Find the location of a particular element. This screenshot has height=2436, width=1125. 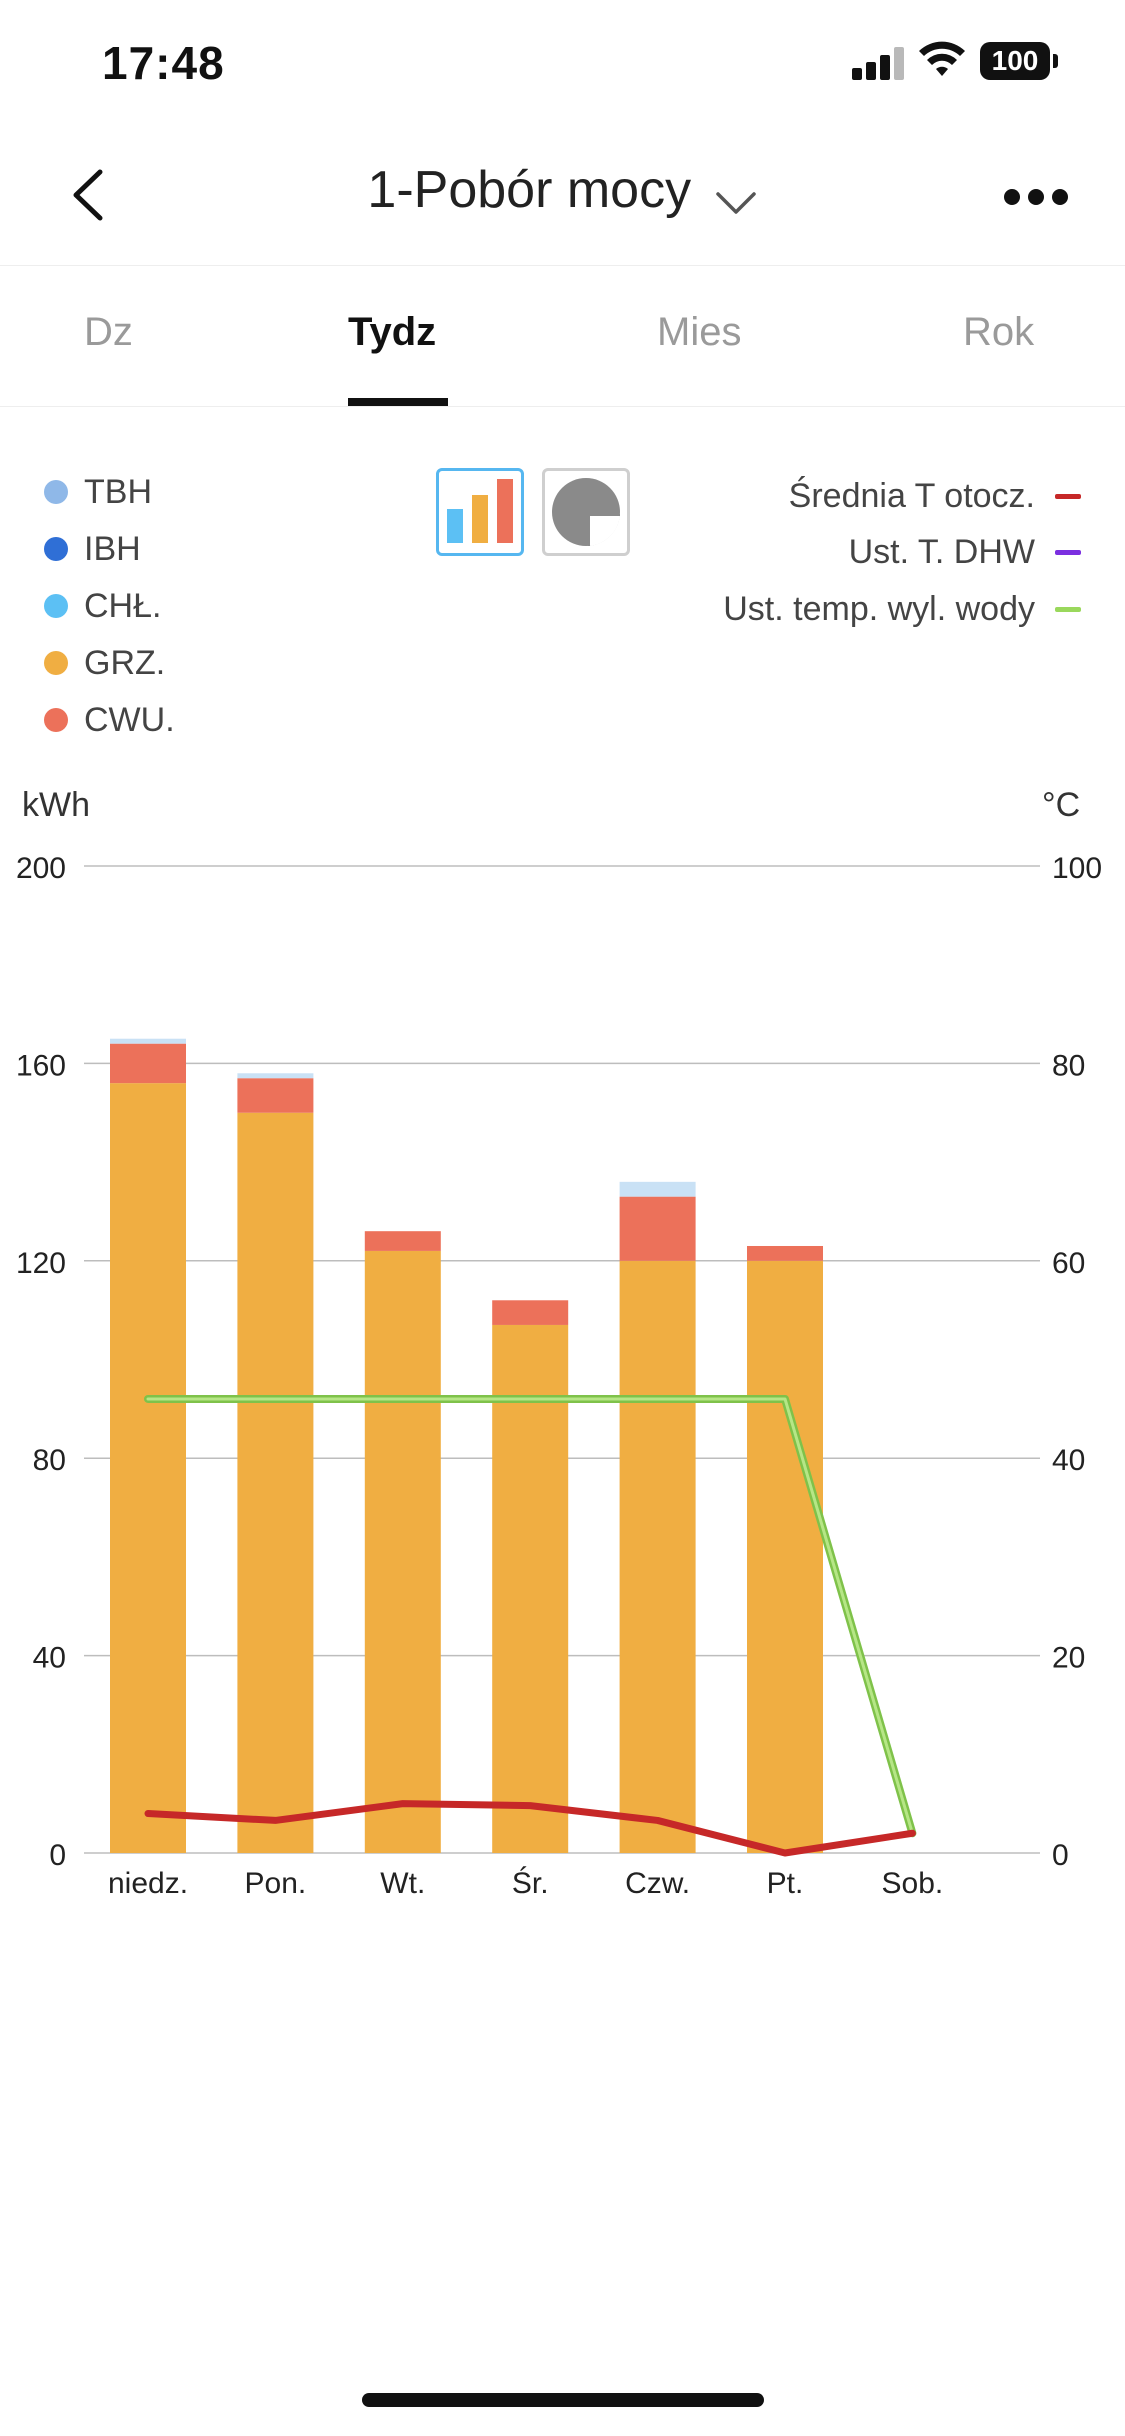

y2-tick-label: 60 is located at coordinates (1068, 1263).